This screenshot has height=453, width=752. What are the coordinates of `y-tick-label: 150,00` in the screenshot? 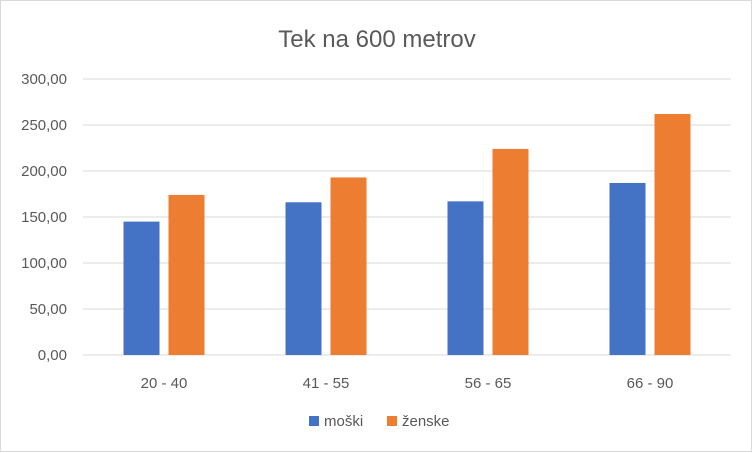 It's located at (44, 217).